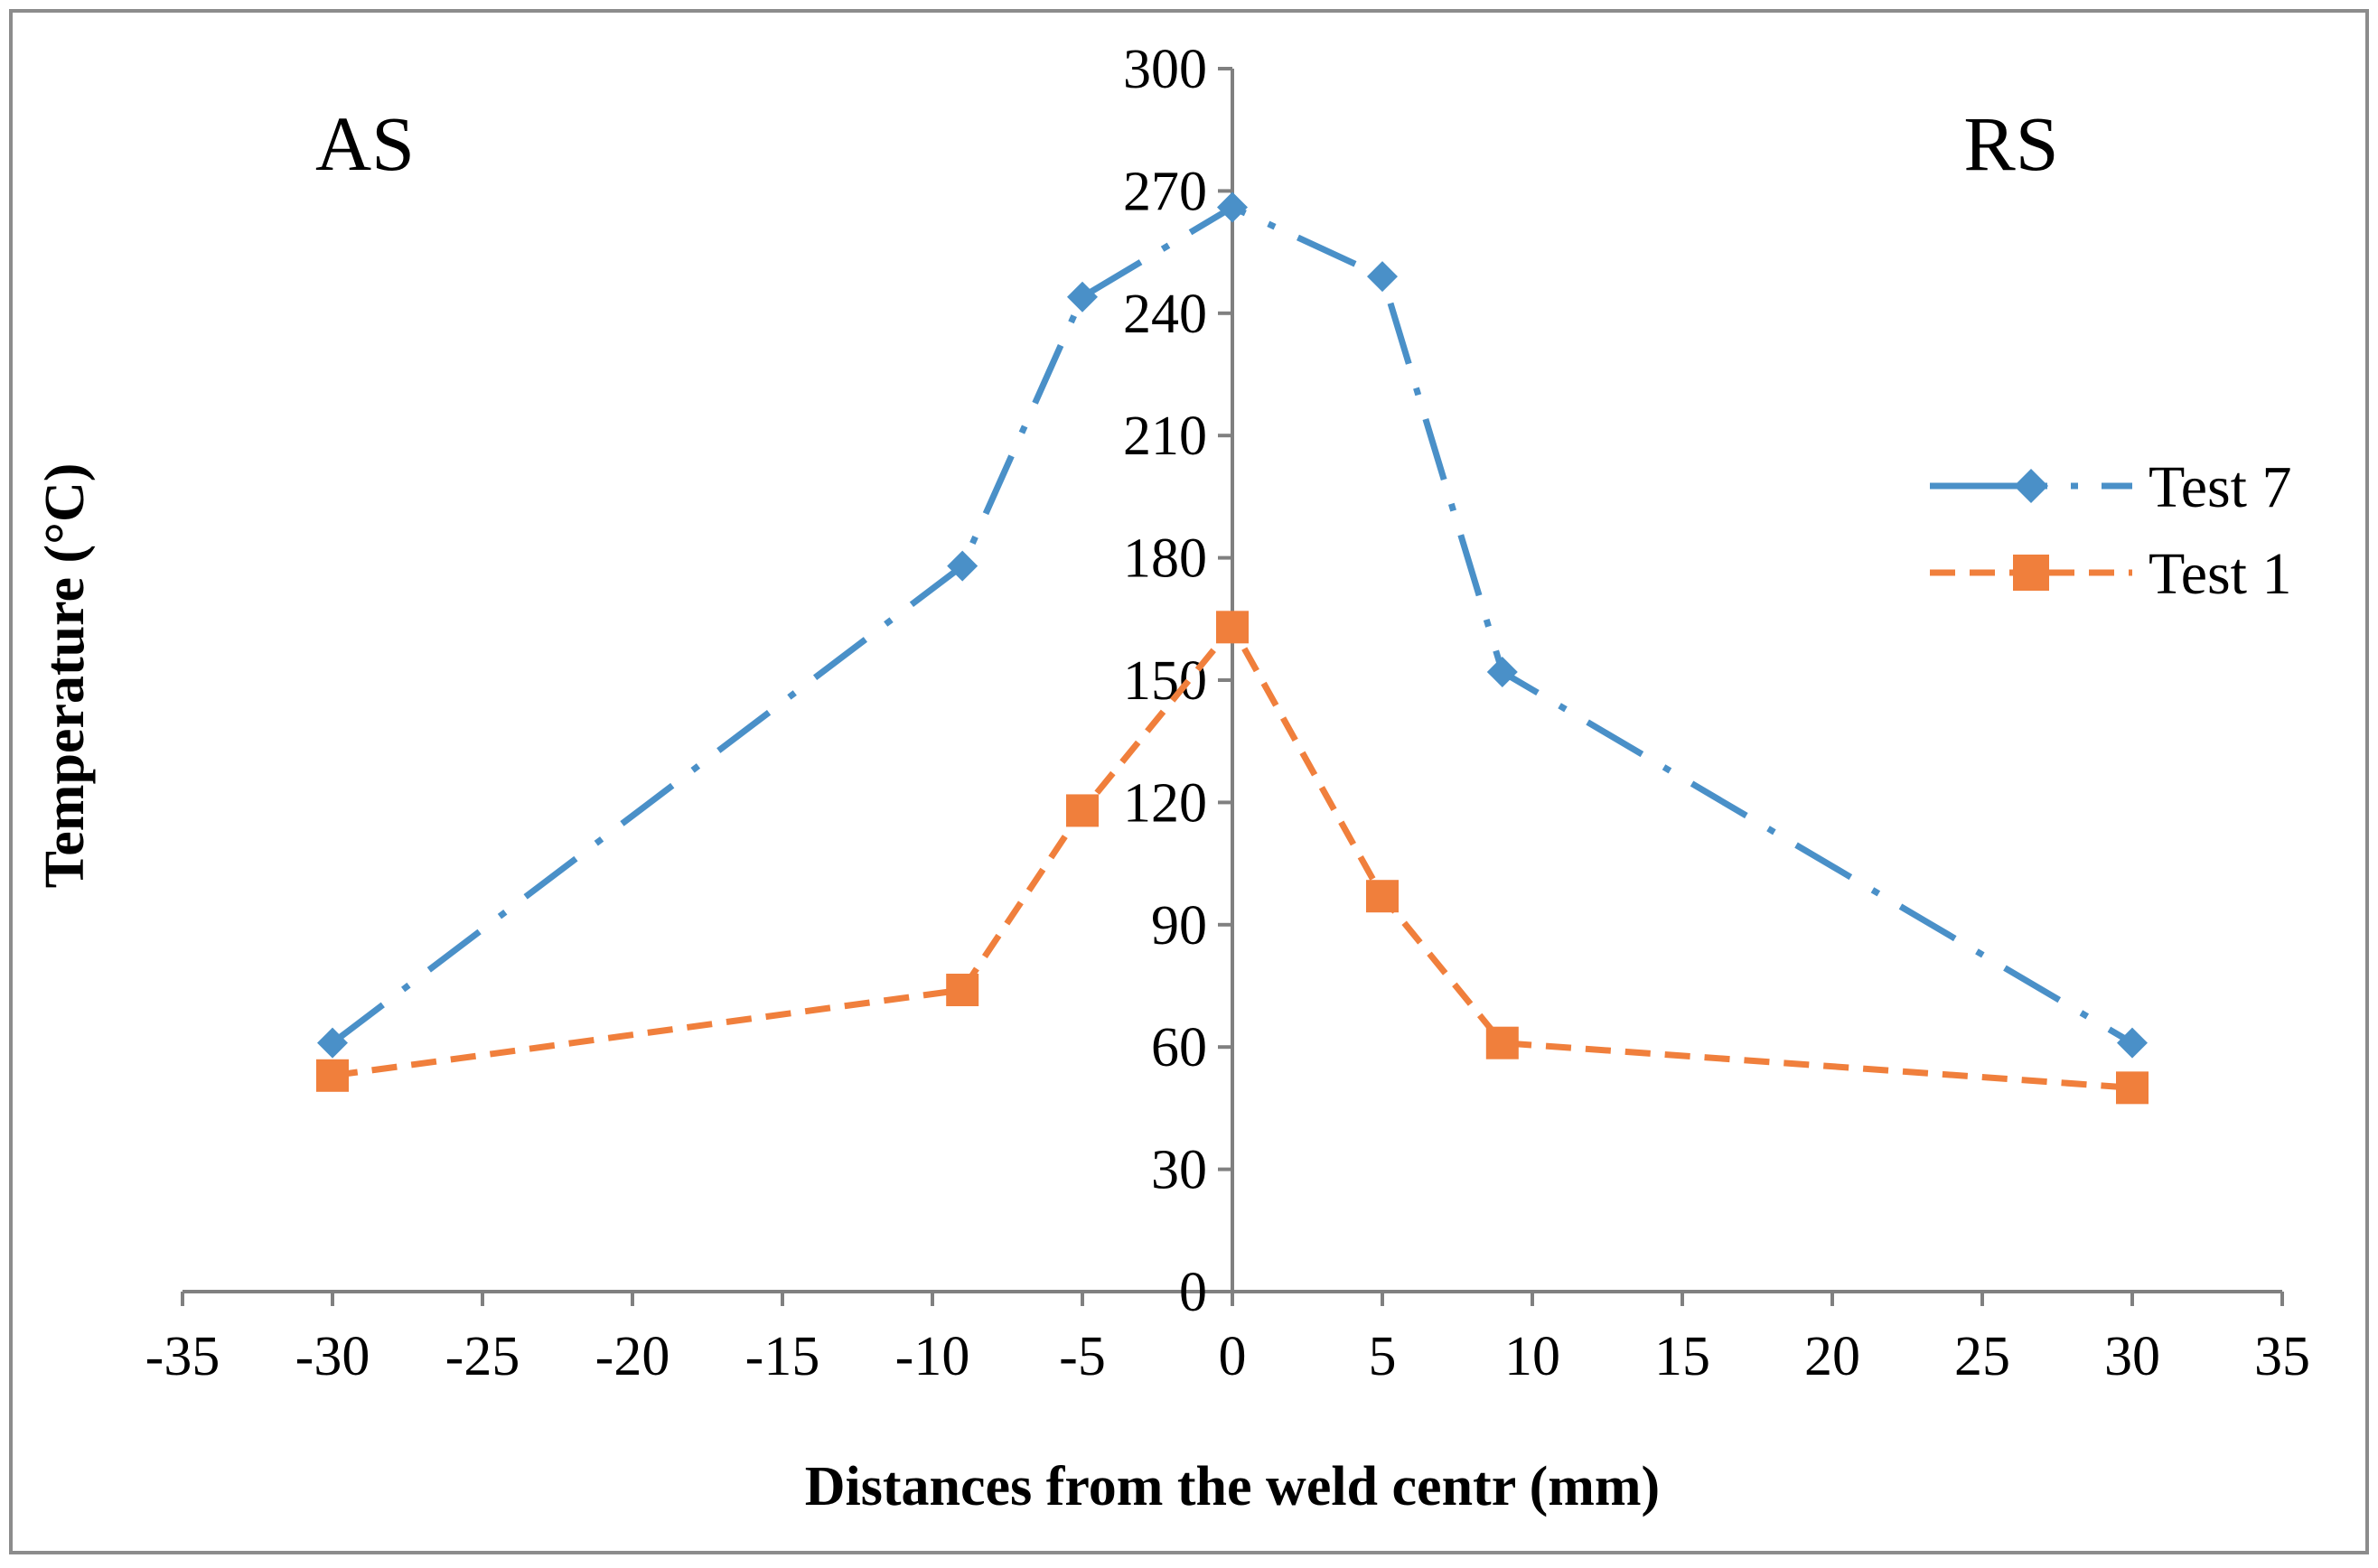 The height and width of the screenshot is (1568, 2378). Describe the element at coordinates (365, 143) in the screenshot. I see `advancing-side-label: AS` at that location.